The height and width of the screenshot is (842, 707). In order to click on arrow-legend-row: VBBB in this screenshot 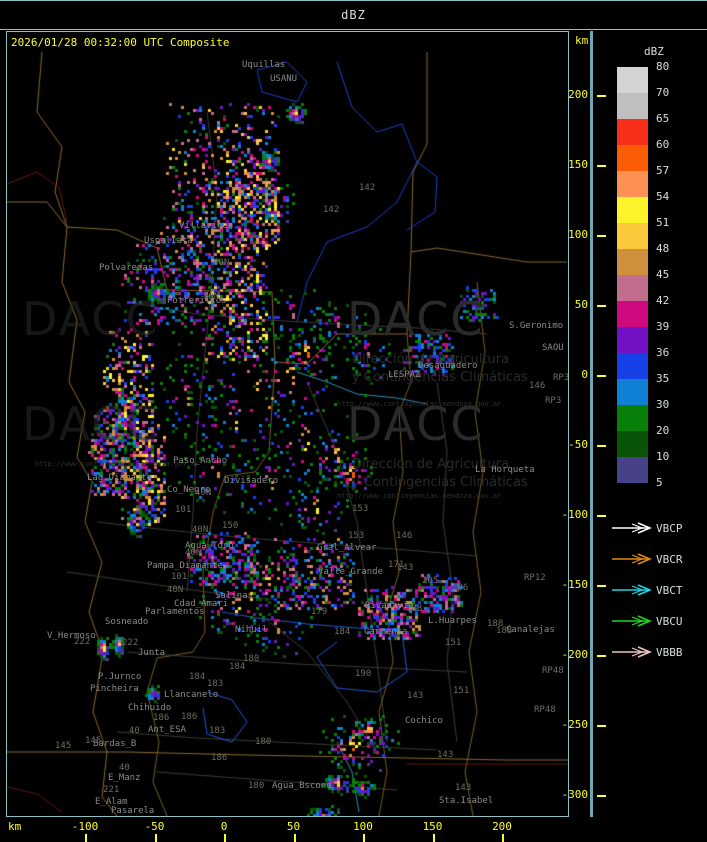, I will do `click(653, 655)`.